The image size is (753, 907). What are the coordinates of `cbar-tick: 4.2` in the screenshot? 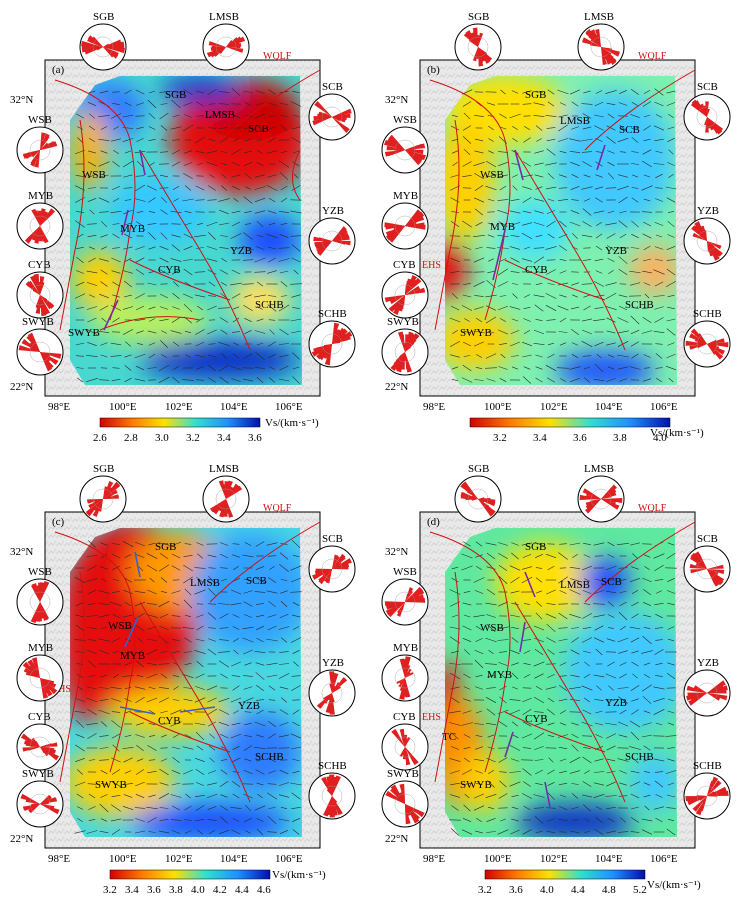 It's located at (220, 890).